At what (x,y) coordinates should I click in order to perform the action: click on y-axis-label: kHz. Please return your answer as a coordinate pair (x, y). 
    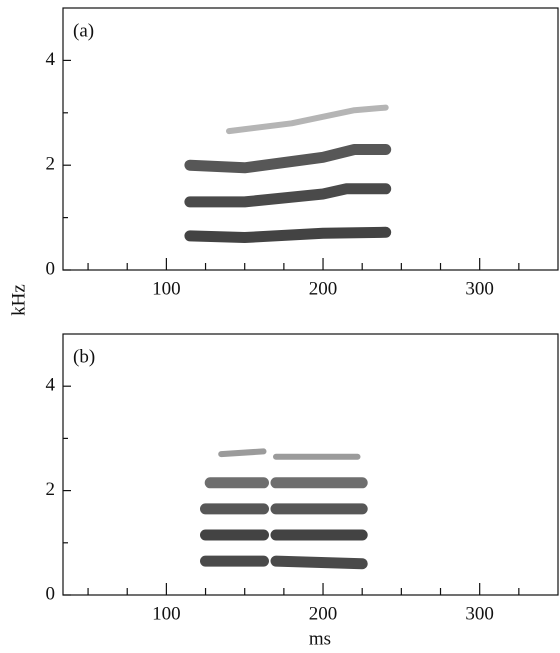
    Looking at the image, I should click on (18, 300).